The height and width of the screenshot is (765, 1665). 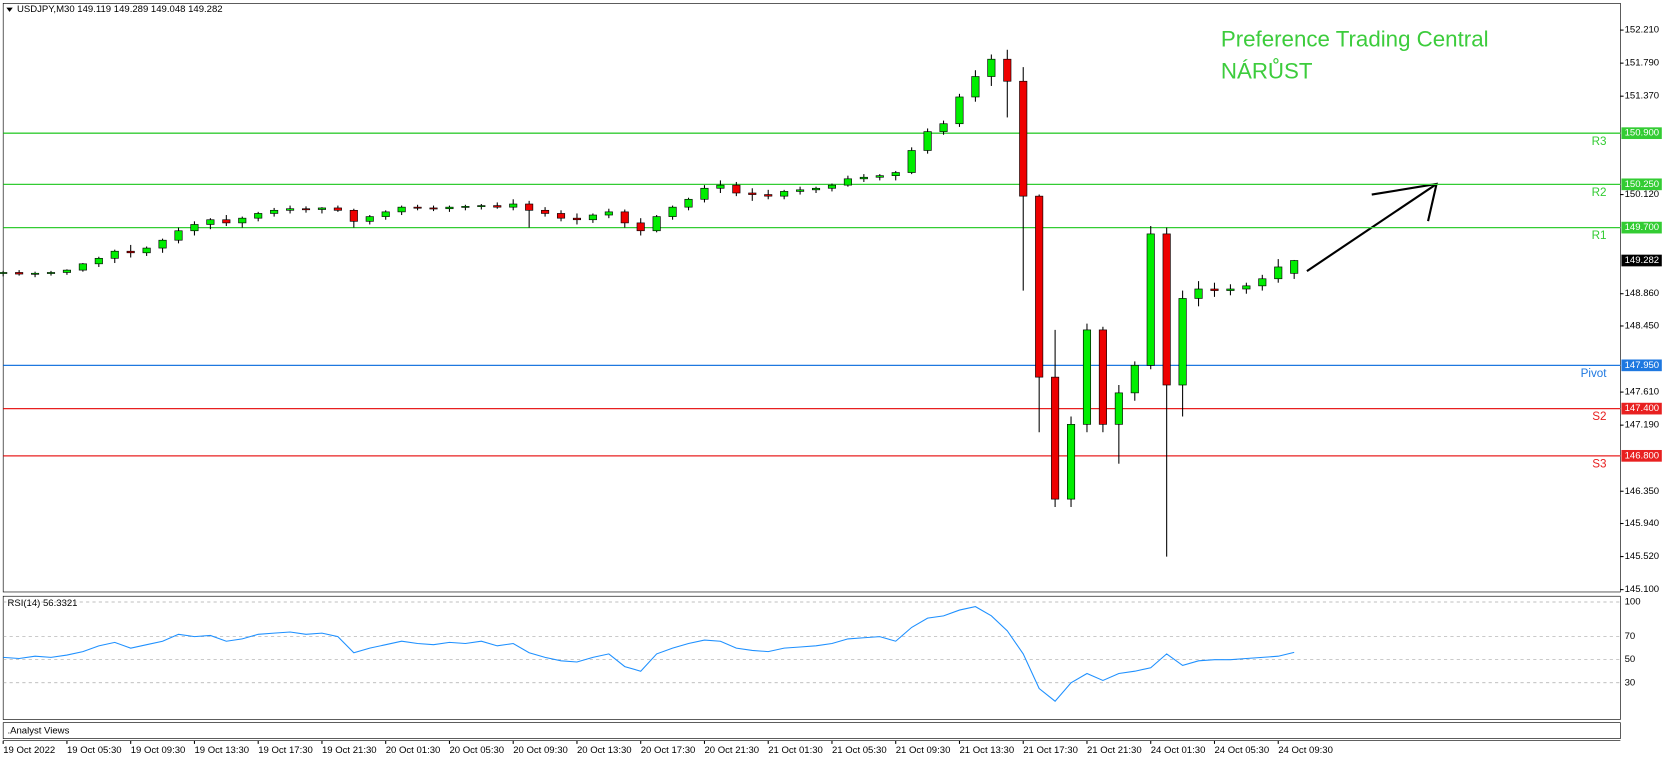 What do you see at coordinates (923, 750) in the screenshot?
I see `x-tick-label: 21 Oct 09:30` at bounding box center [923, 750].